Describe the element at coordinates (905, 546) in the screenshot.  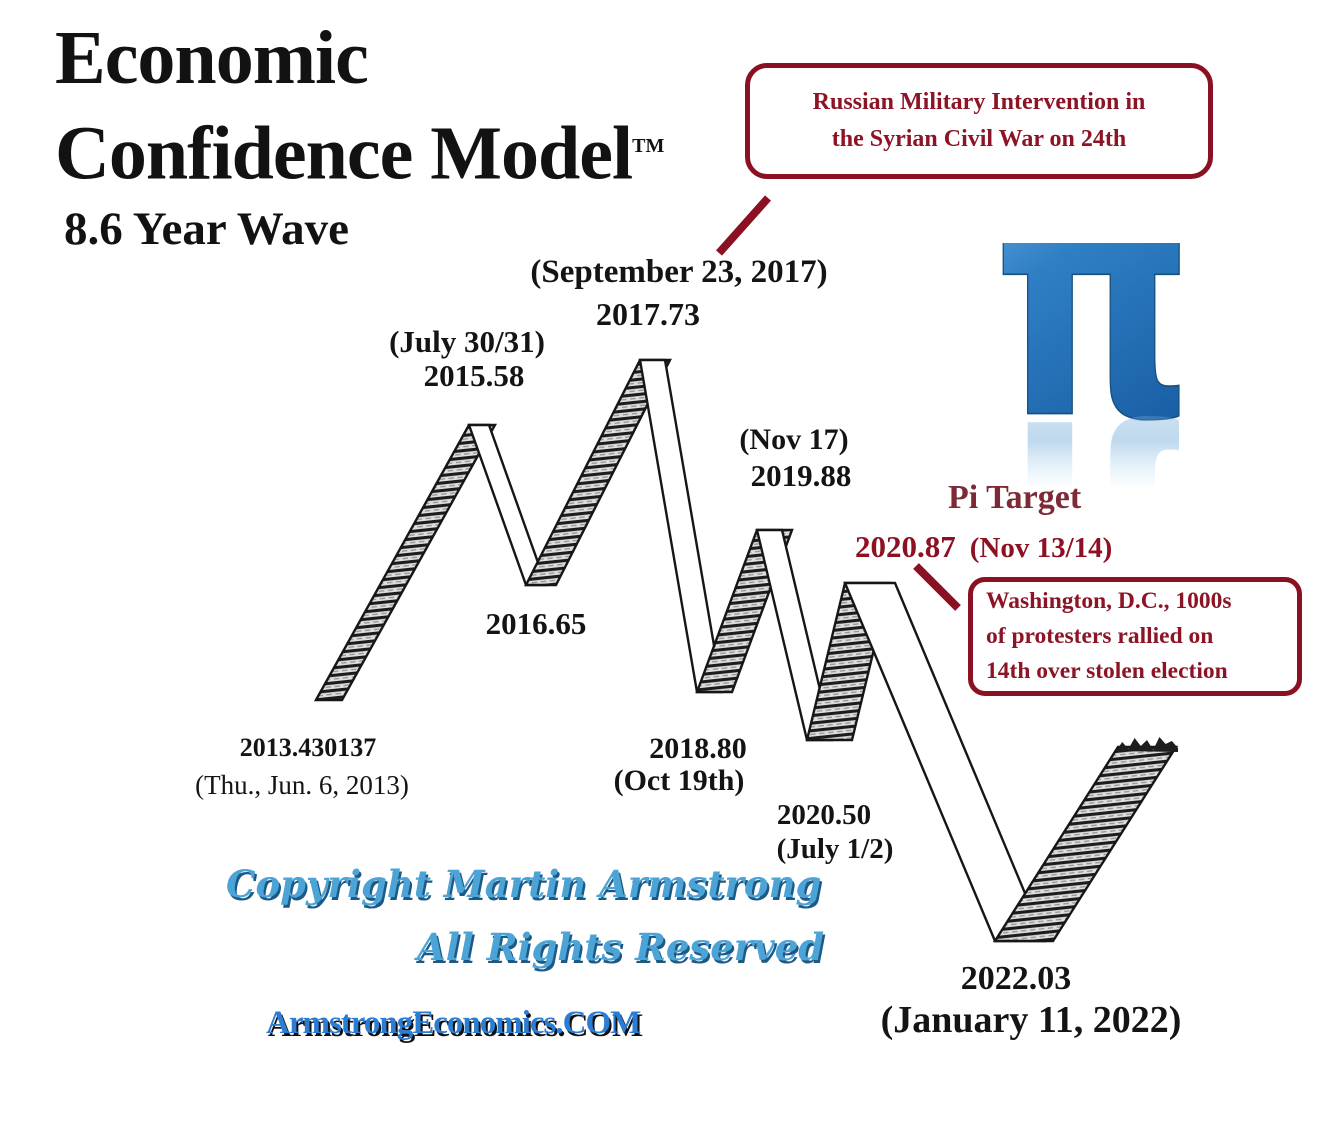
I see `label-2020-87-value: 2020.87` at that location.